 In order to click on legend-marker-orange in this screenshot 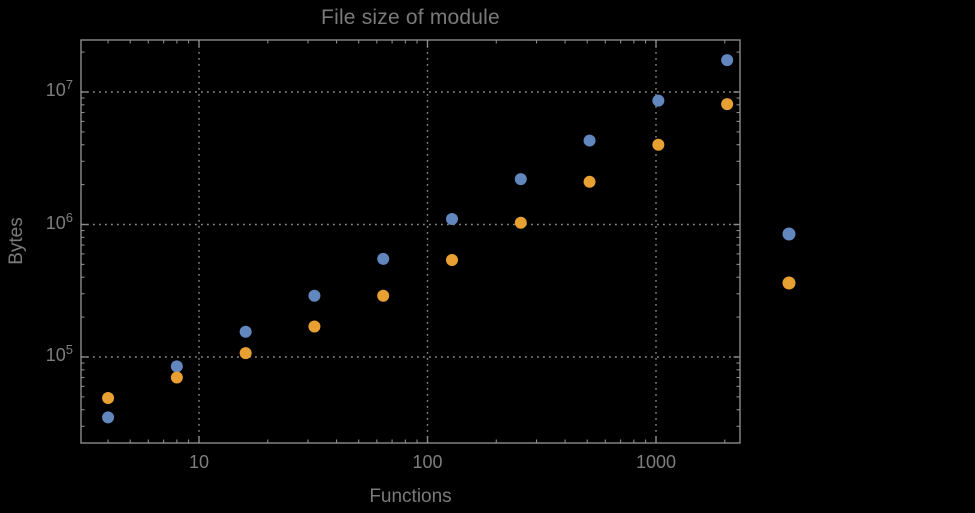, I will do `click(789, 283)`.